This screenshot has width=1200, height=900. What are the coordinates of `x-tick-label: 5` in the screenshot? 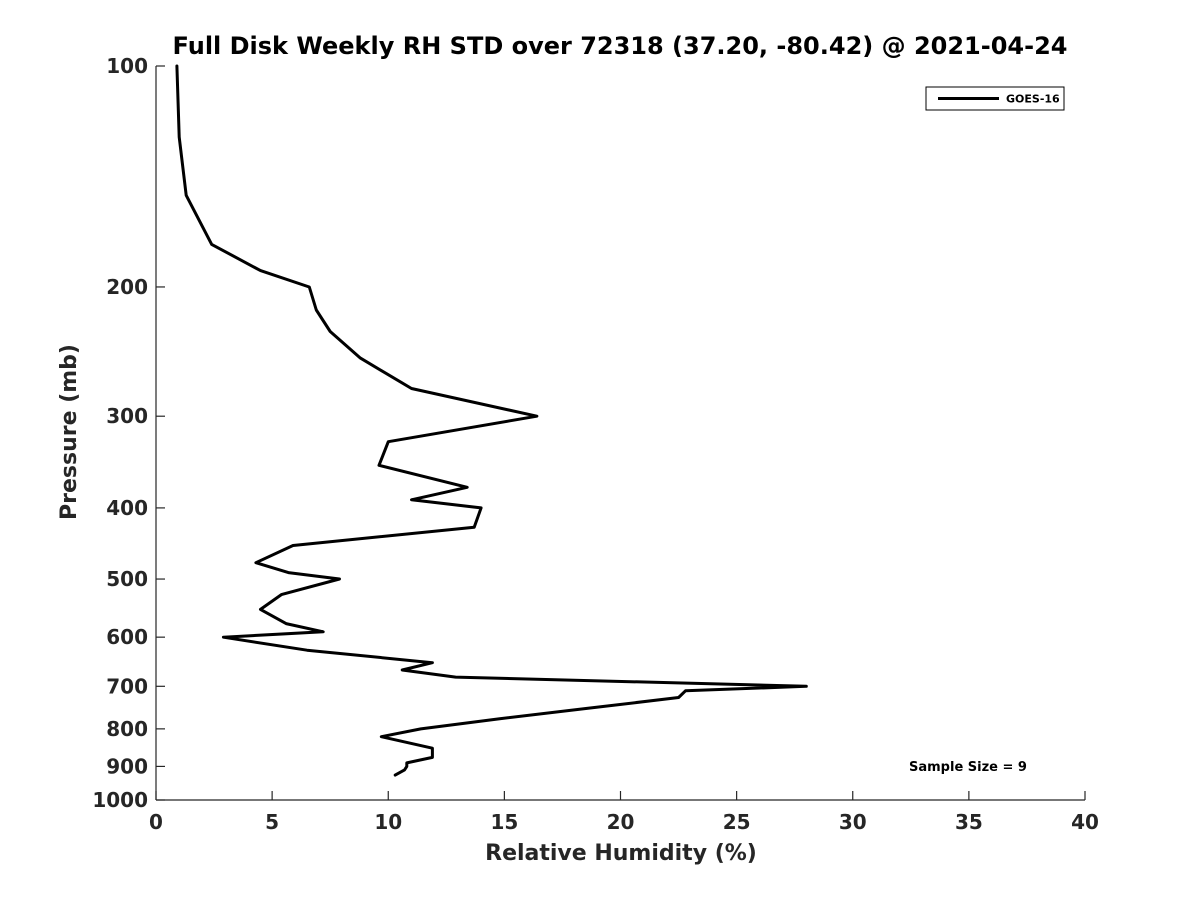 It's located at (272, 822).